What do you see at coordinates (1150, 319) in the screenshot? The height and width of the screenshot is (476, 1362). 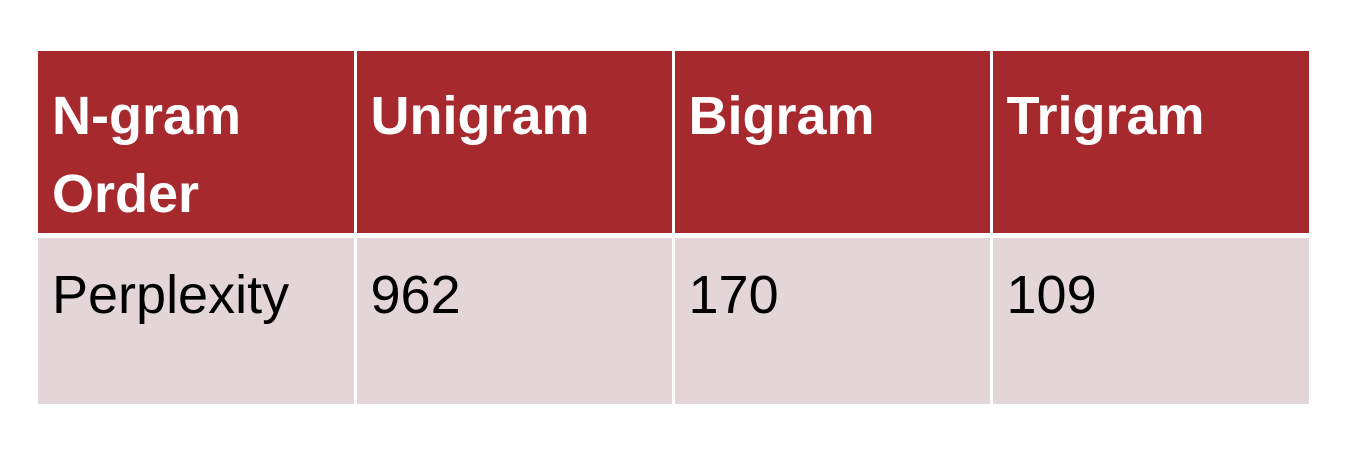 I see `cell-trigram-perplexity: 109` at bounding box center [1150, 319].